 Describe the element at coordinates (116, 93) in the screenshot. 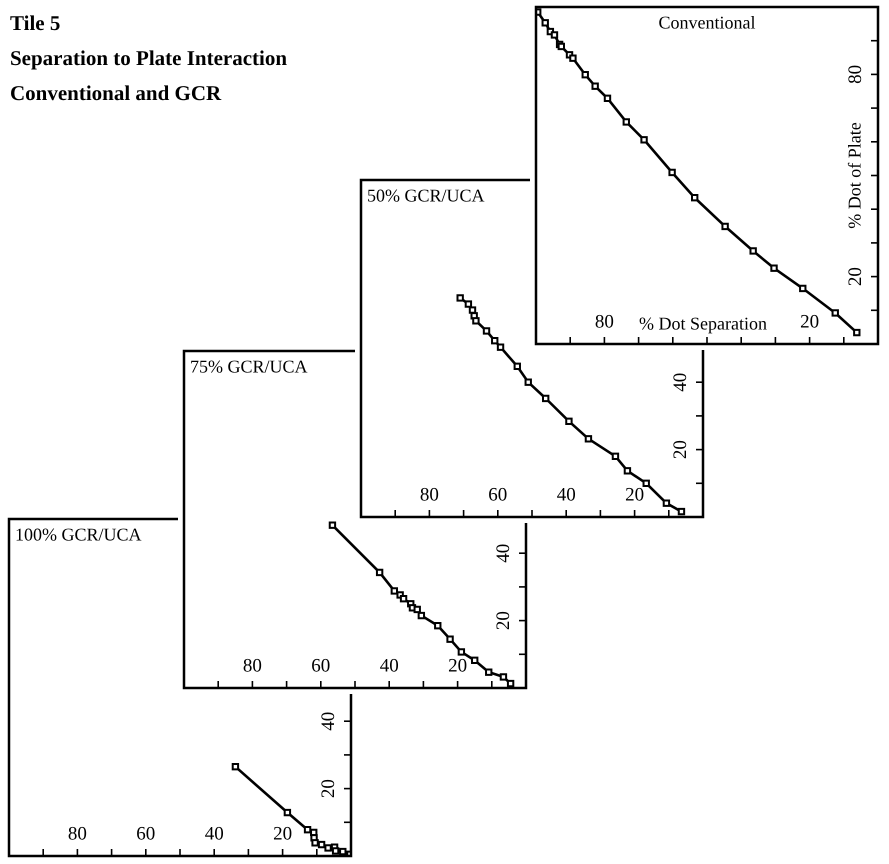

I see `text: Conventional and GCR` at that location.